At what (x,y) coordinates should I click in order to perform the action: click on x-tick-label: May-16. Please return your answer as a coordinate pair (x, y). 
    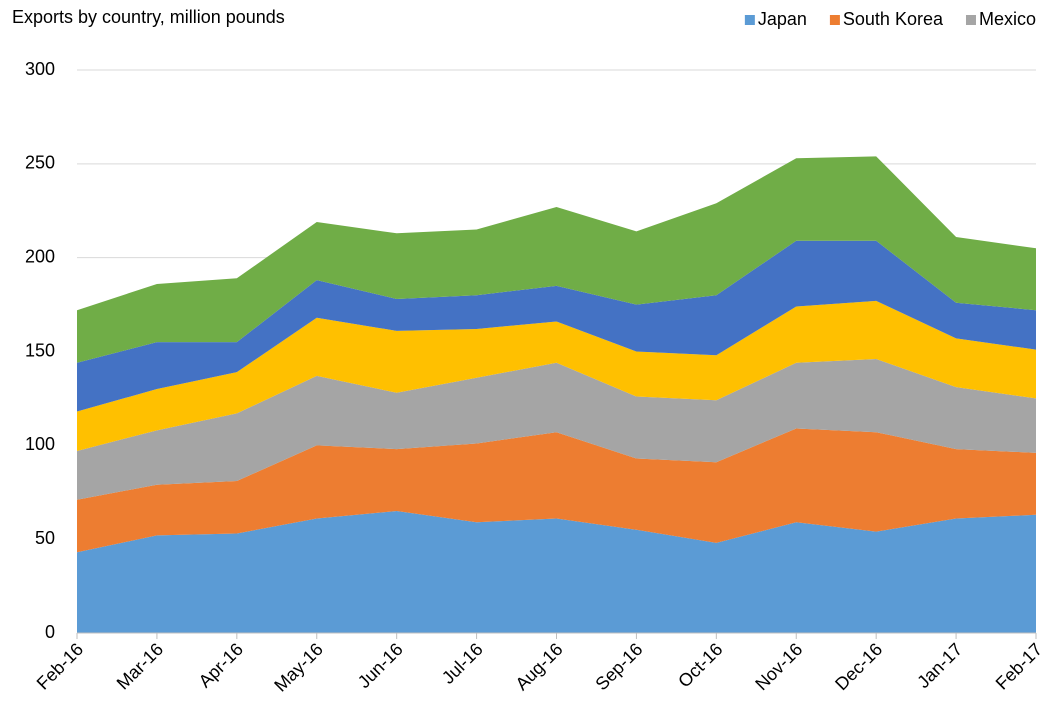
    Looking at the image, I should click on (298, 667).